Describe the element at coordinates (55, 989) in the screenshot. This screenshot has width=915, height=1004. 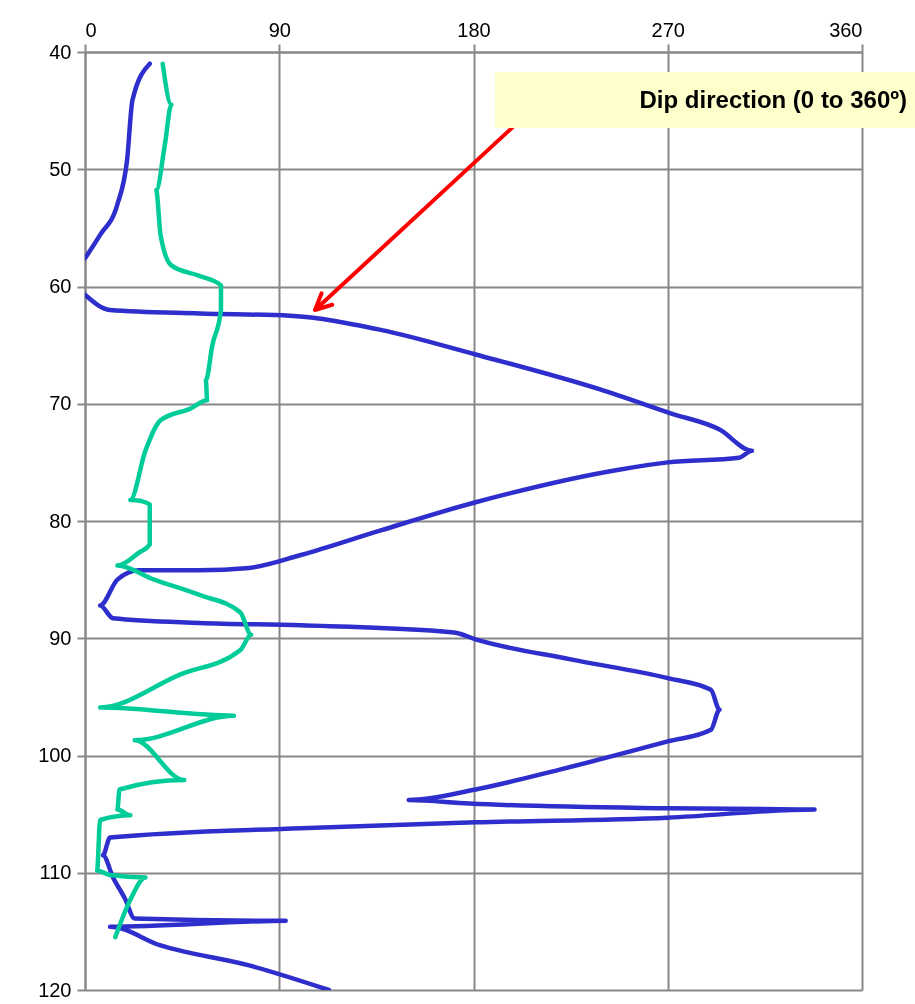
I see `y-tick-label: 120` at that location.